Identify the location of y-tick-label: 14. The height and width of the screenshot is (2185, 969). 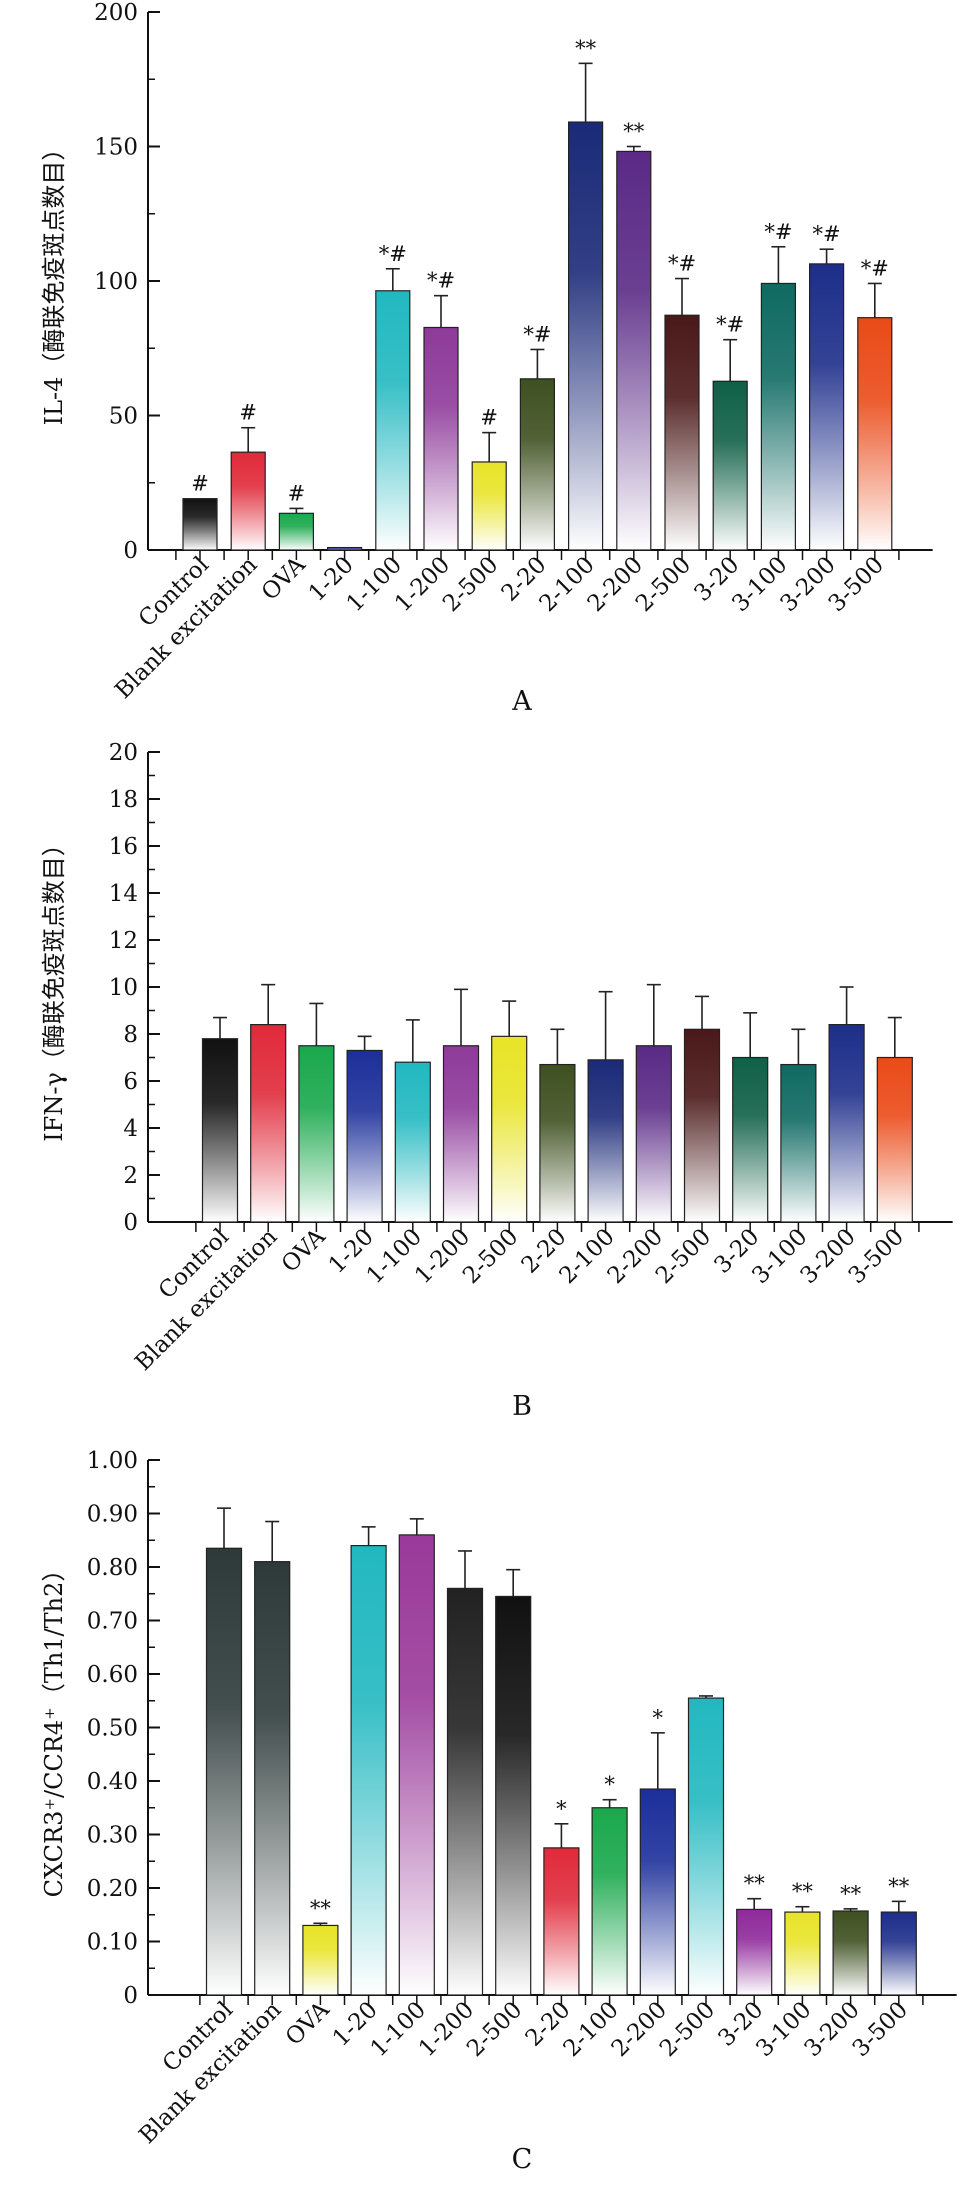
(123, 894).